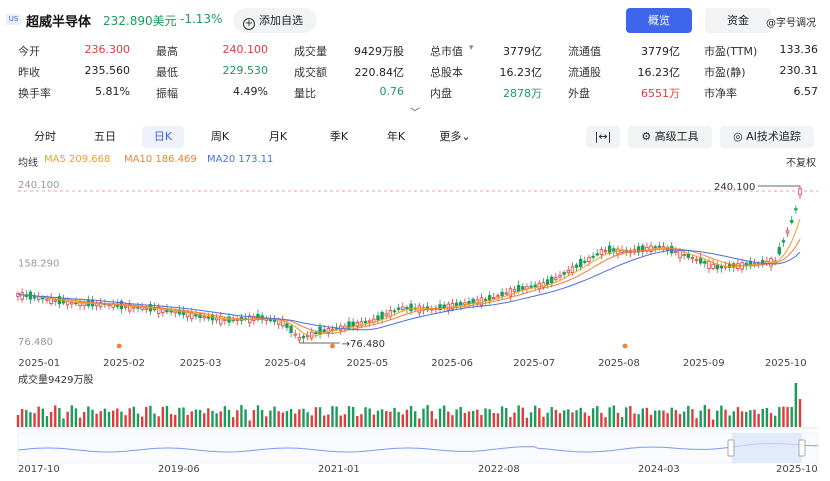  Describe the element at coordinates (731, 448) in the screenshot. I see `overview-handle-left` at that location.